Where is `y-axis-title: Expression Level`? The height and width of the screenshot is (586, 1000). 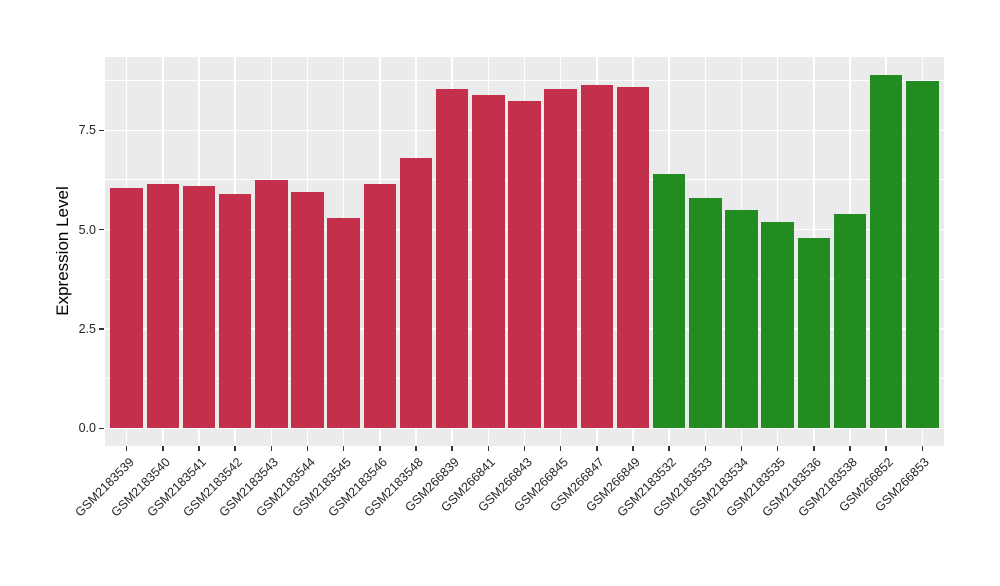
y-axis-title: Expression Level is located at coordinates (62, 251).